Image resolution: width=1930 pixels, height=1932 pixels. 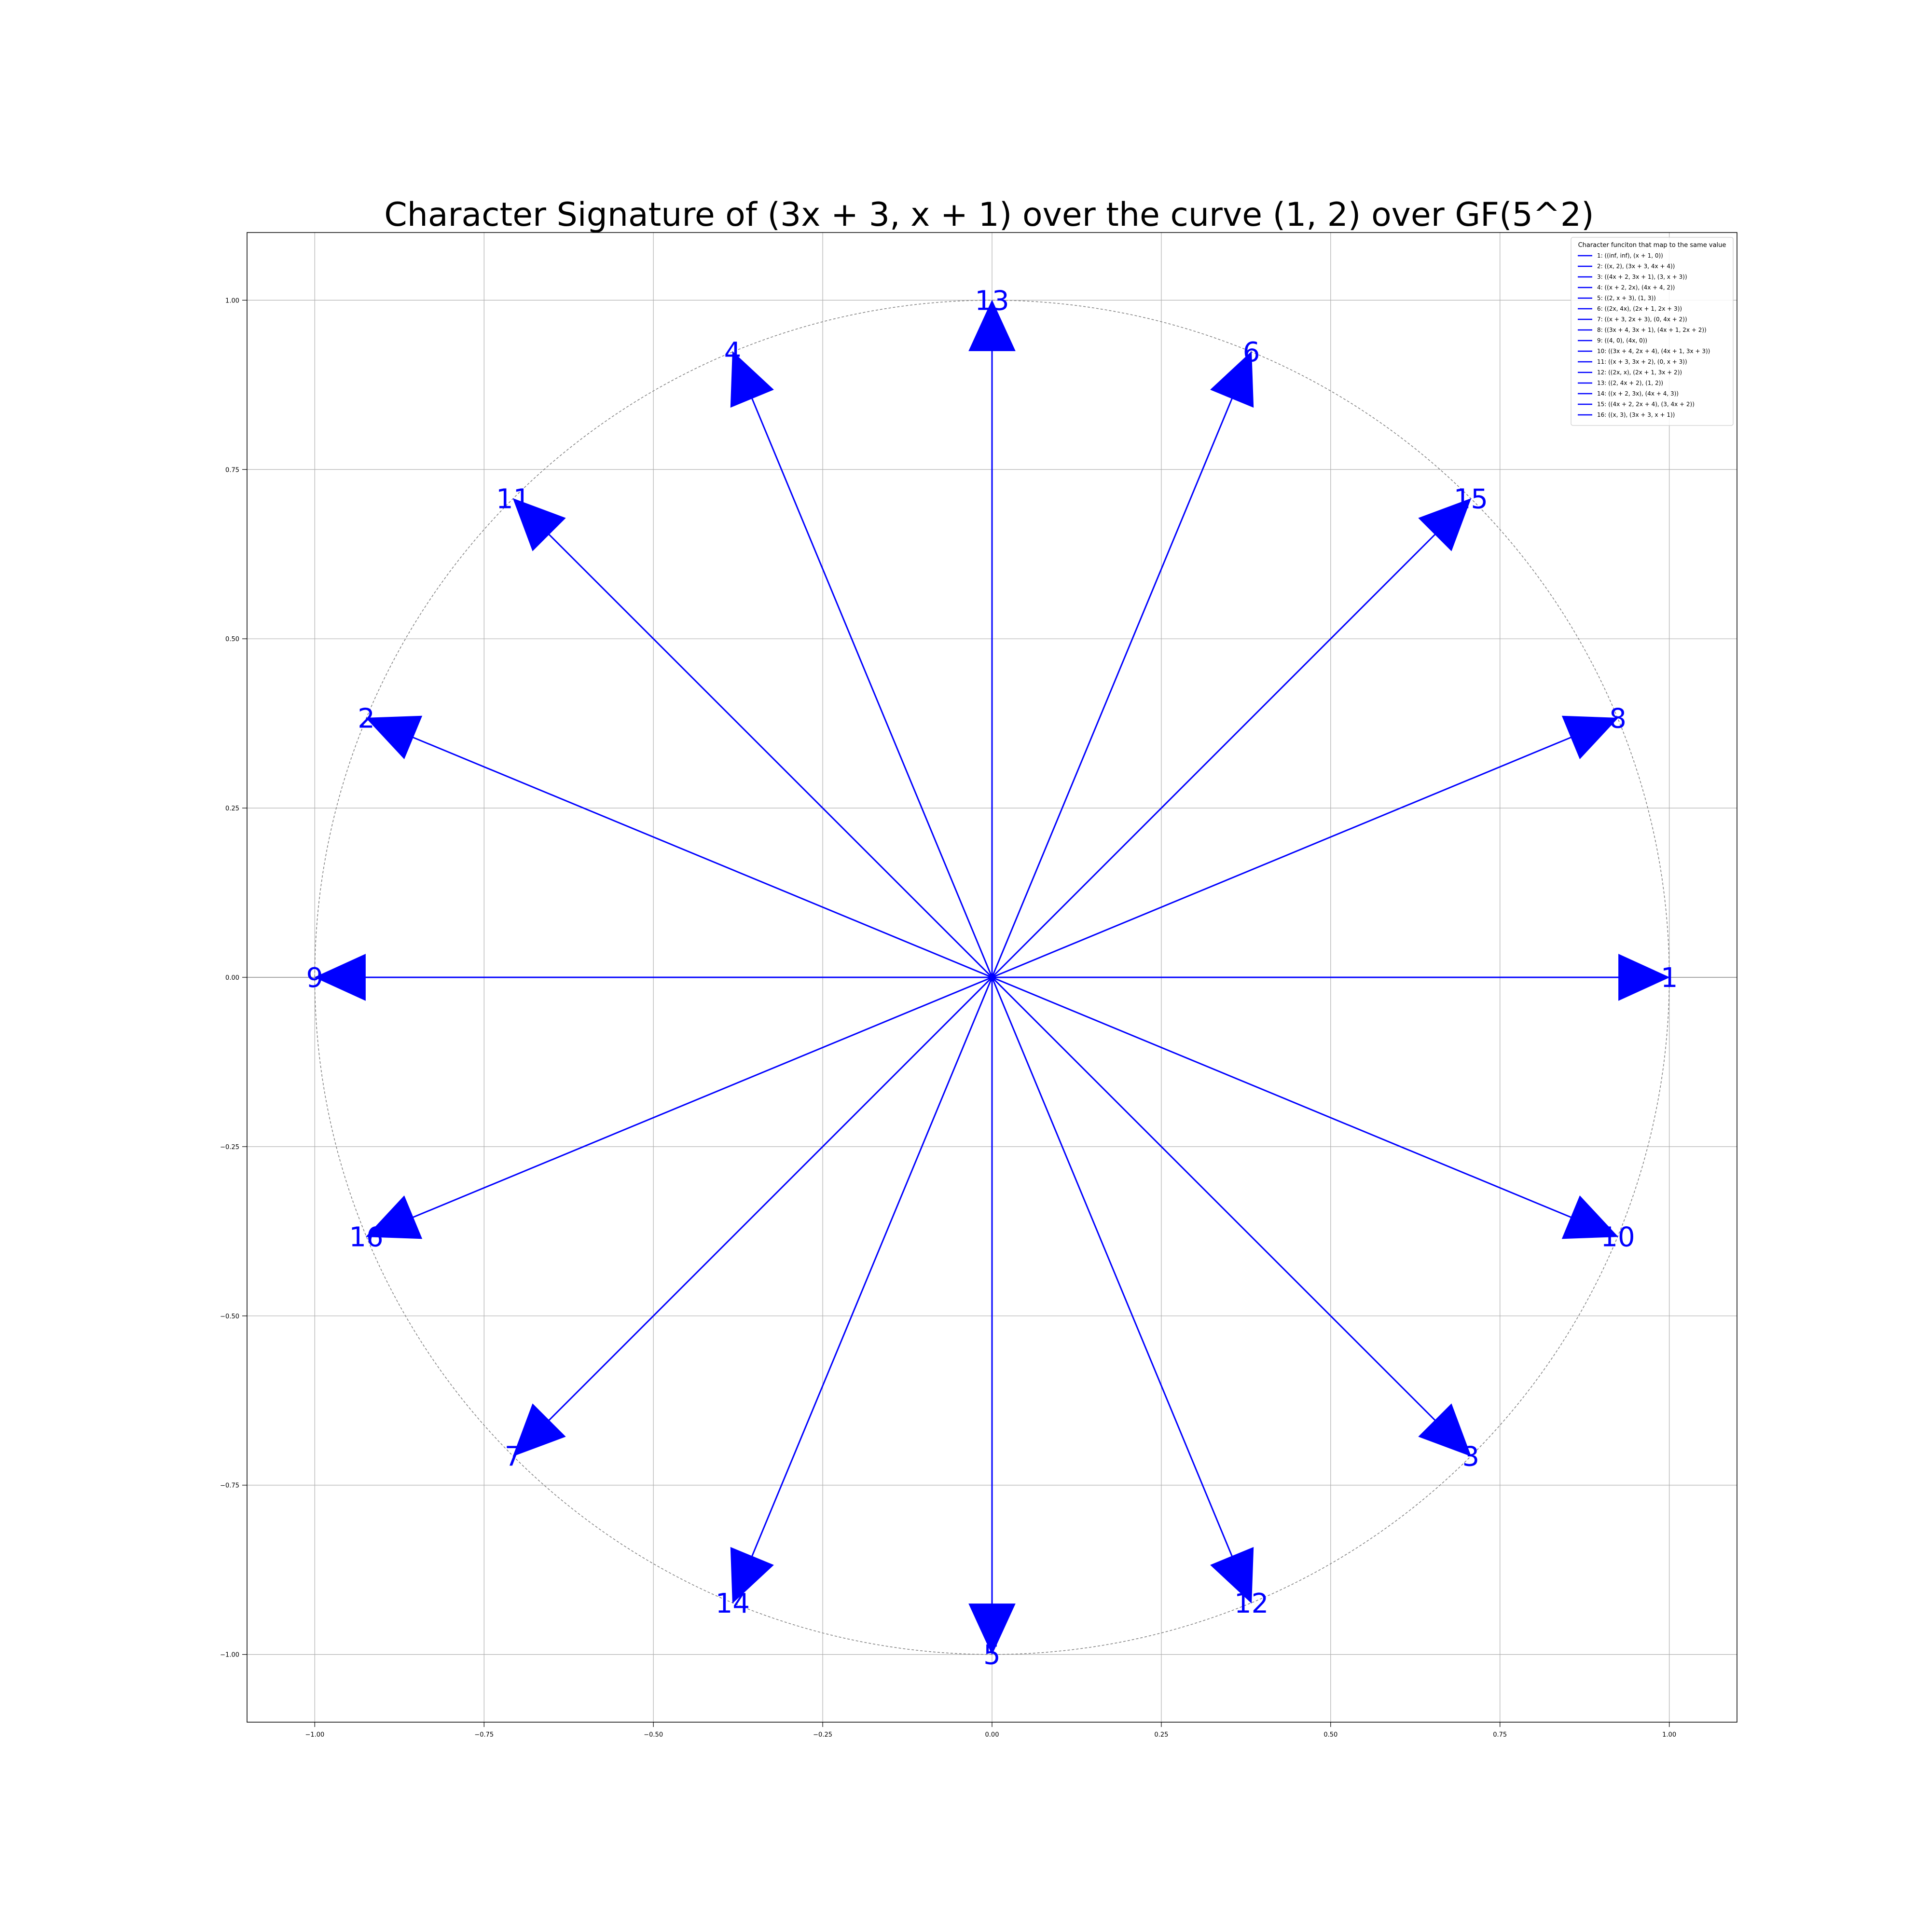 What do you see at coordinates (822, 1735) in the screenshot?
I see `x-tick-label: −0.25` at bounding box center [822, 1735].